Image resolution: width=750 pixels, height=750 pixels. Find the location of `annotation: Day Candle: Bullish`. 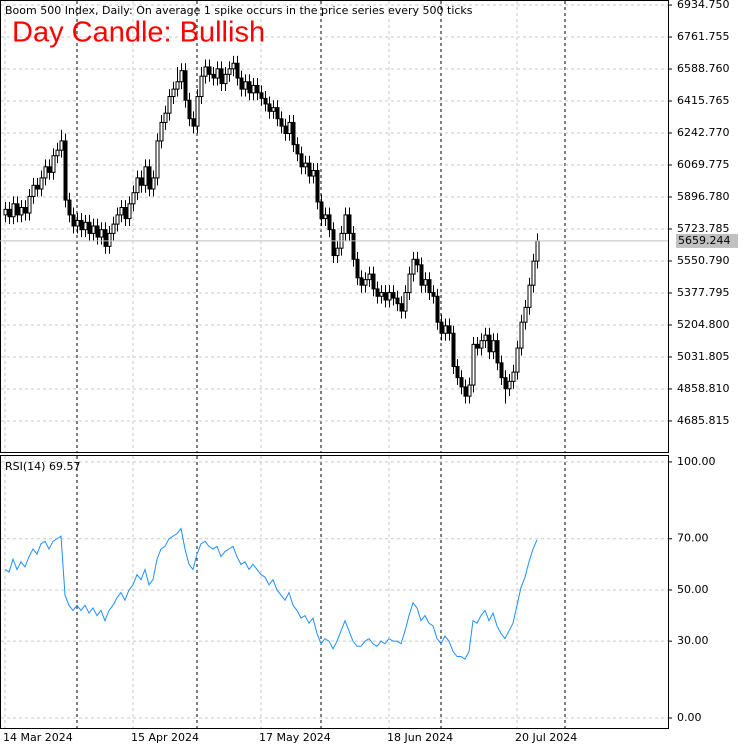

annotation: Day Candle: Bullish is located at coordinates (138, 33).